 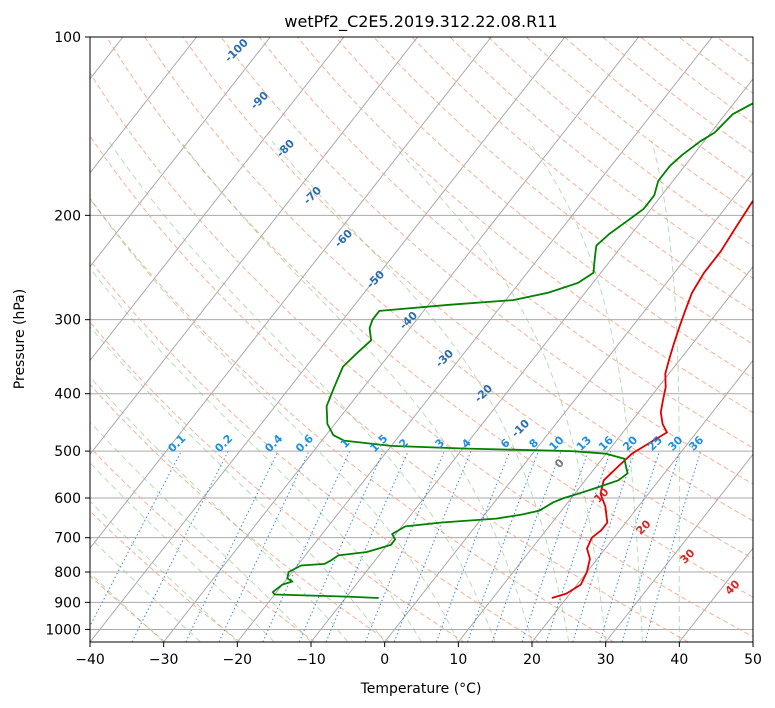 What do you see at coordinates (67, 603) in the screenshot?
I see `y-tick-label: 900` at bounding box center [67, 603].